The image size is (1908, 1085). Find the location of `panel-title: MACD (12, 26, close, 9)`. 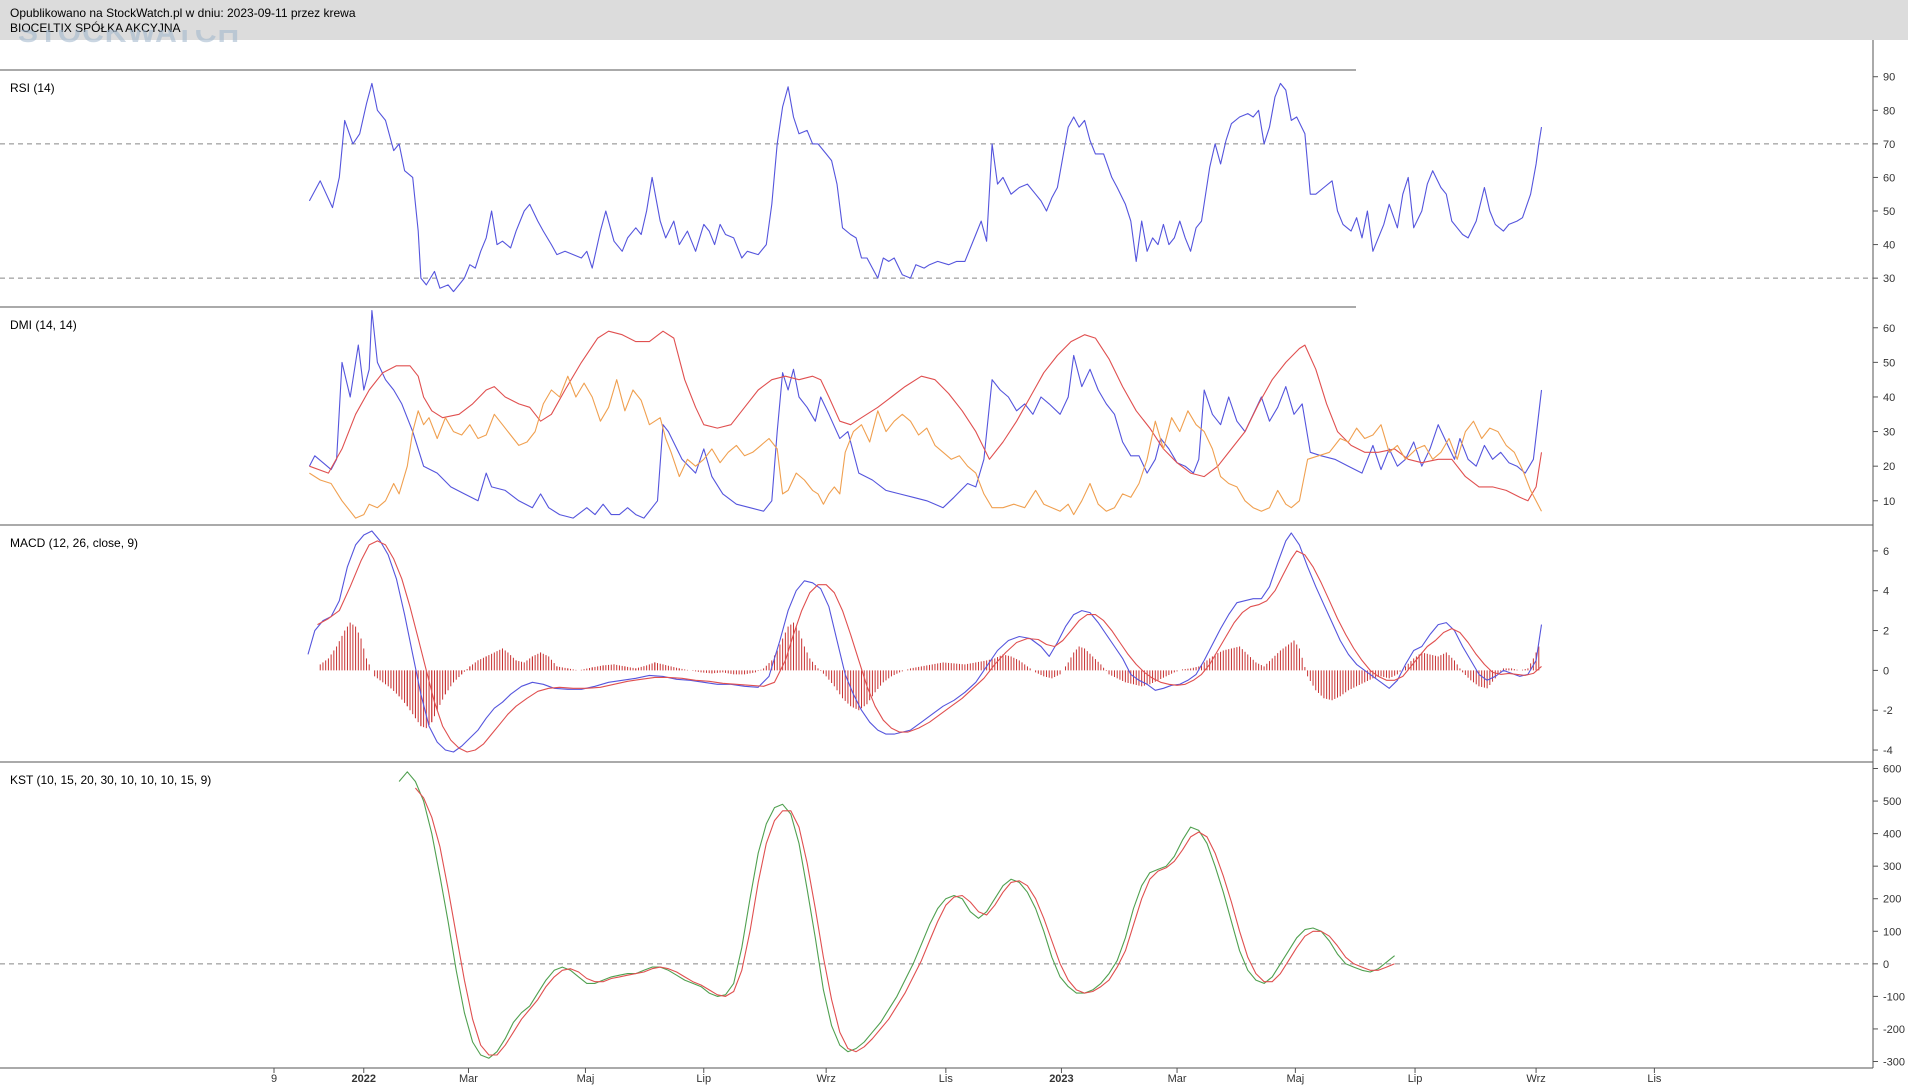

panel-title: MACD (12, 26, close, 9) is located at coordinates (74, 543).